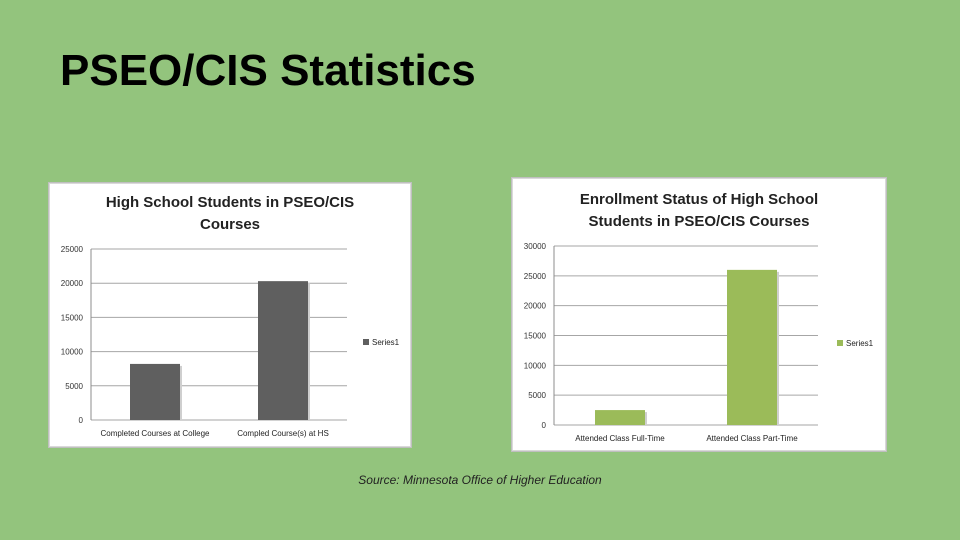 This screenshot has width=960, height=540. Describe the element at coordinates (752, 438) in the screenshot. I see `x-category-label: Attended Class Part-Time` at that location.